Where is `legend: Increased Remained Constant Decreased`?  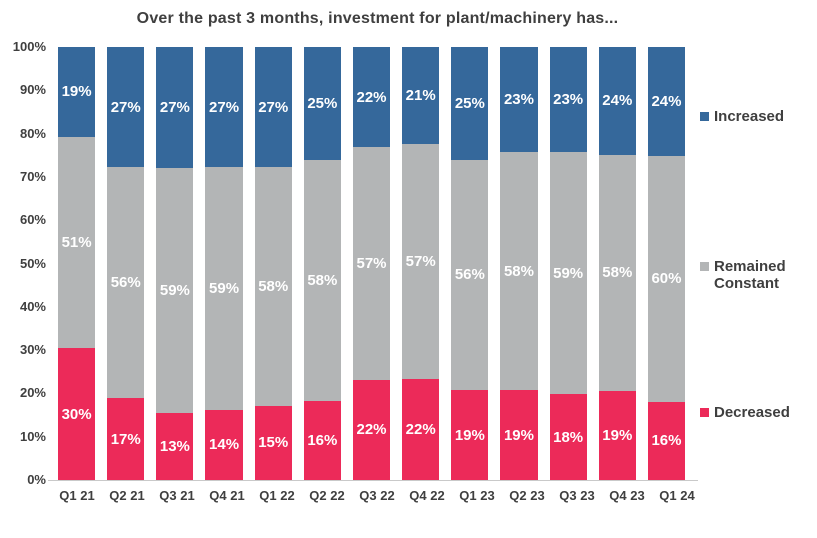
legend: Increased Remained Constant Decreased is located at coordinates (758, 269).